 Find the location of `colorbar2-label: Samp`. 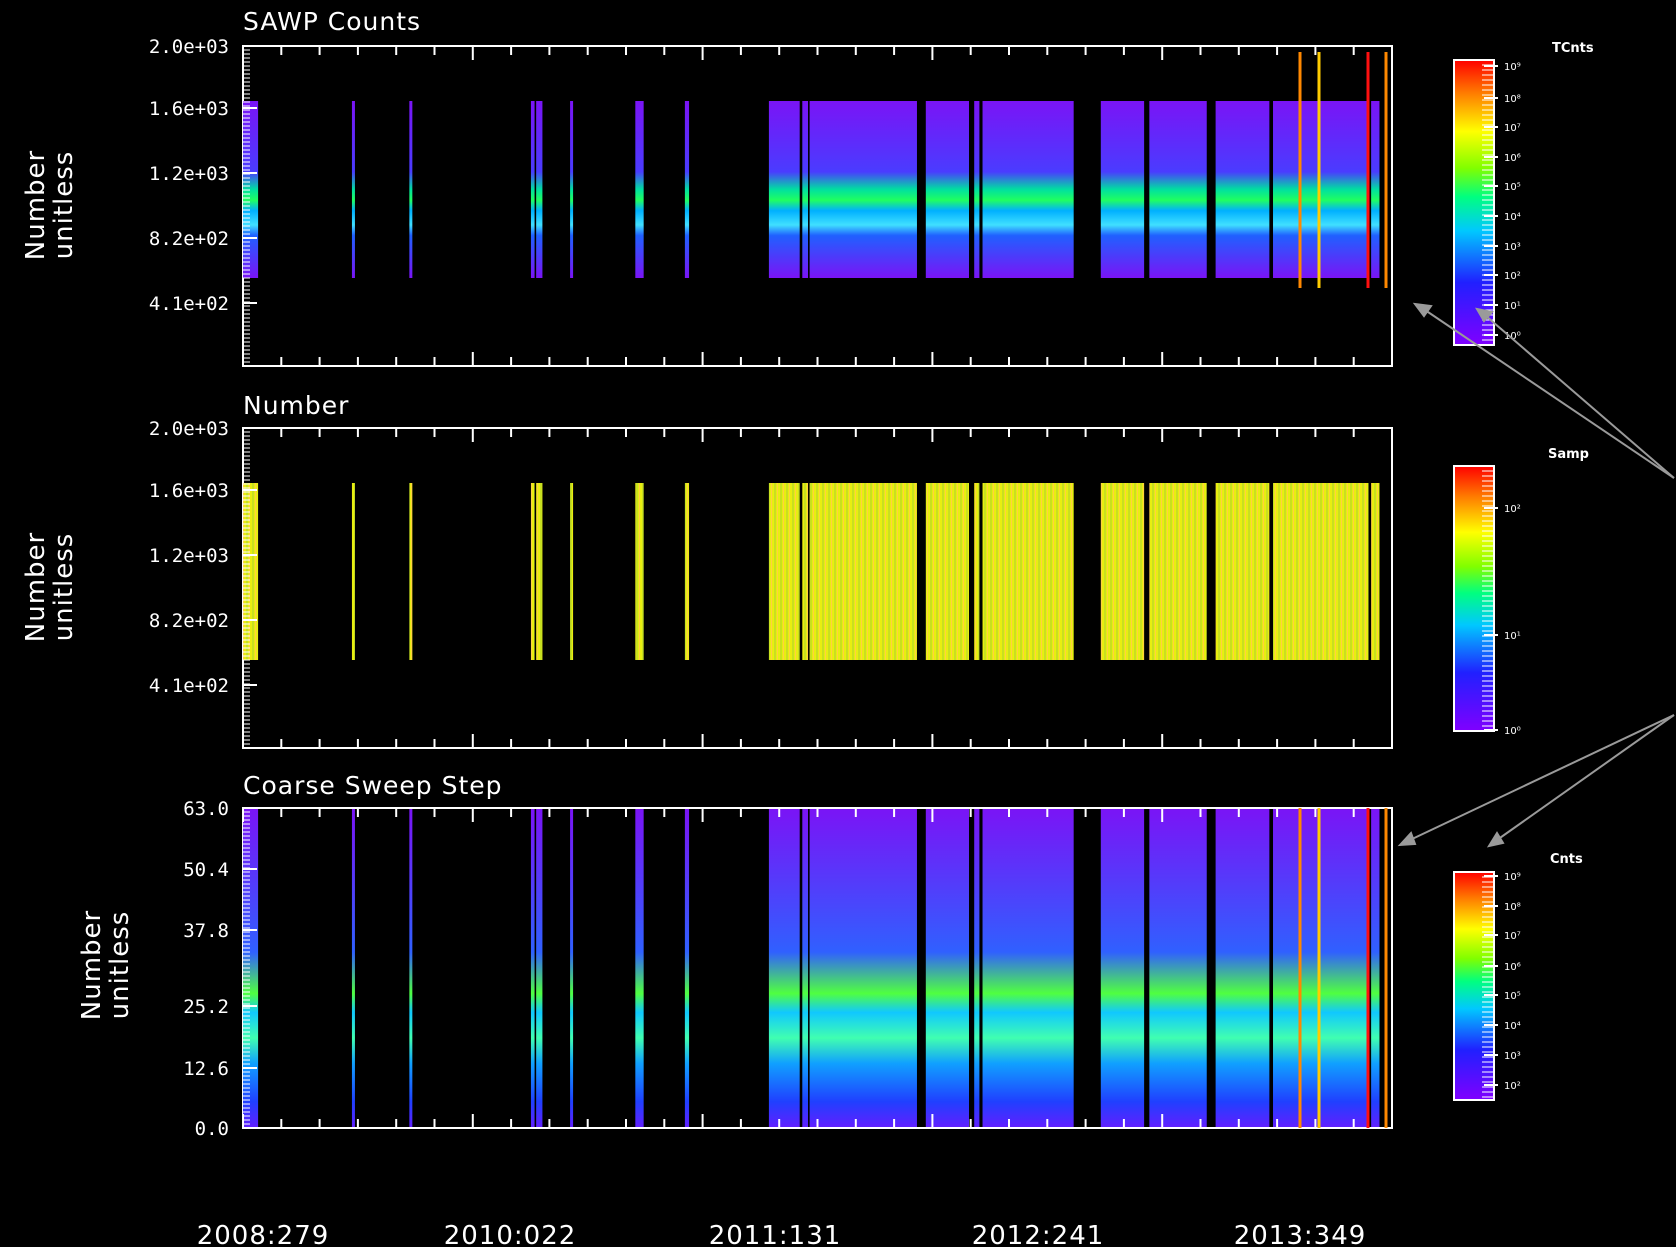

colorbar2-label: Samp is located at coordinates (1568, 454).